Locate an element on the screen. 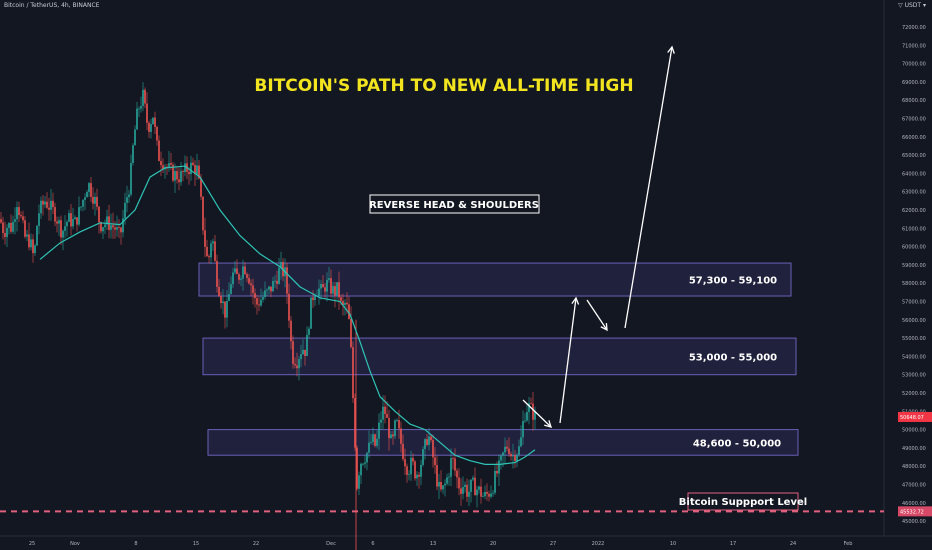  time-axis-tick: Feb is located at coordinates (848, 544).